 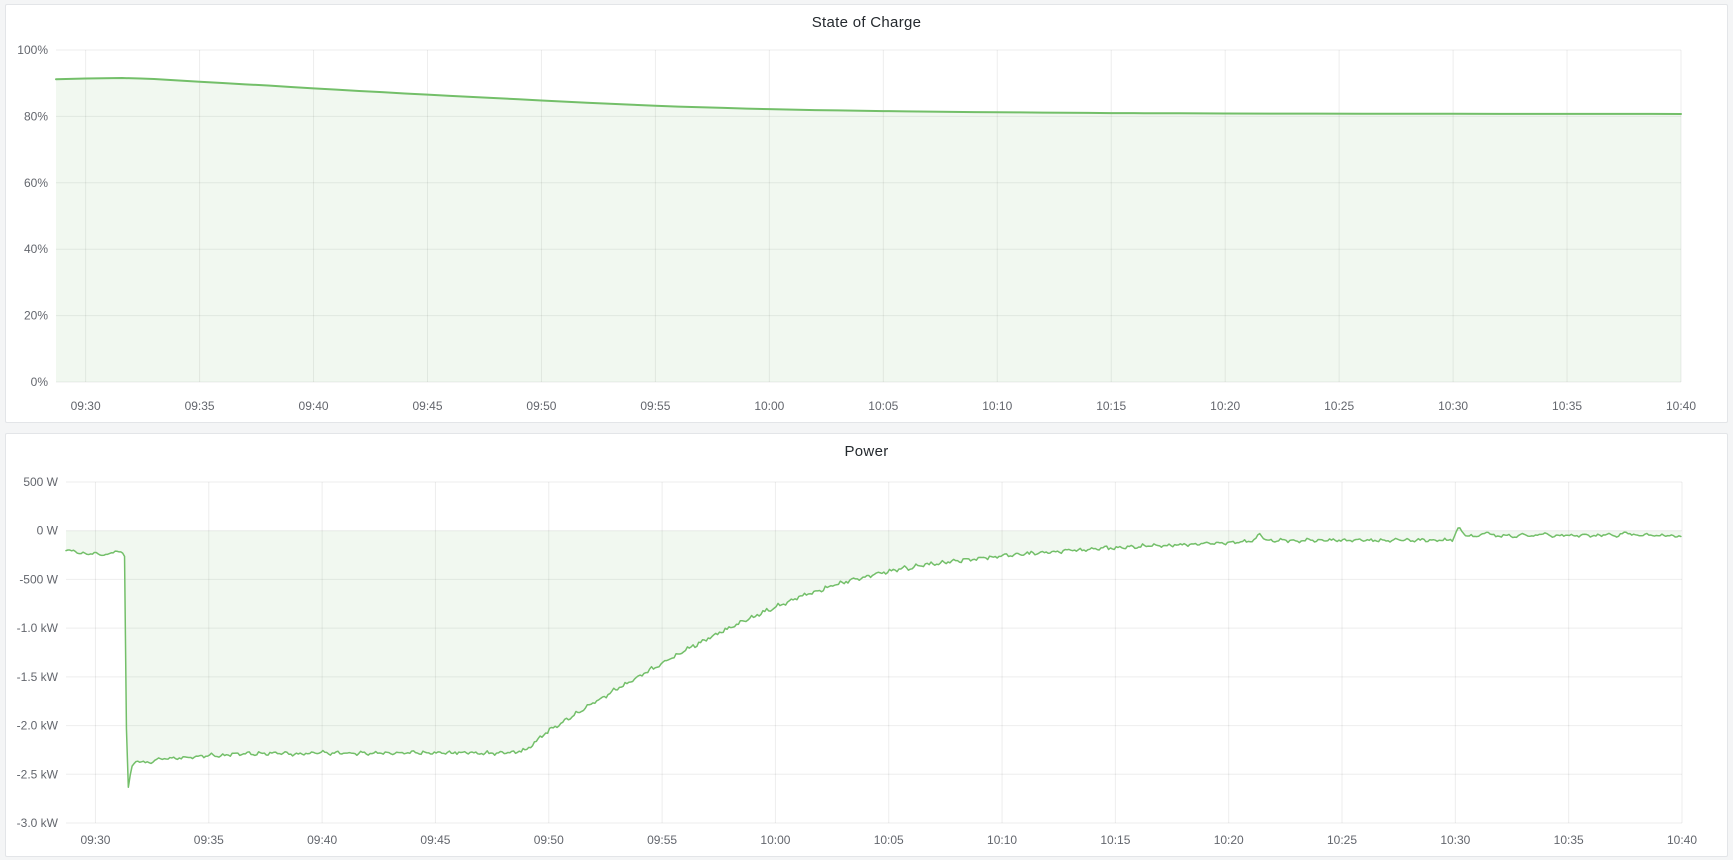 I want to click on panel-header-state-of-charge: State of Charge, so click(x=866, y=22).